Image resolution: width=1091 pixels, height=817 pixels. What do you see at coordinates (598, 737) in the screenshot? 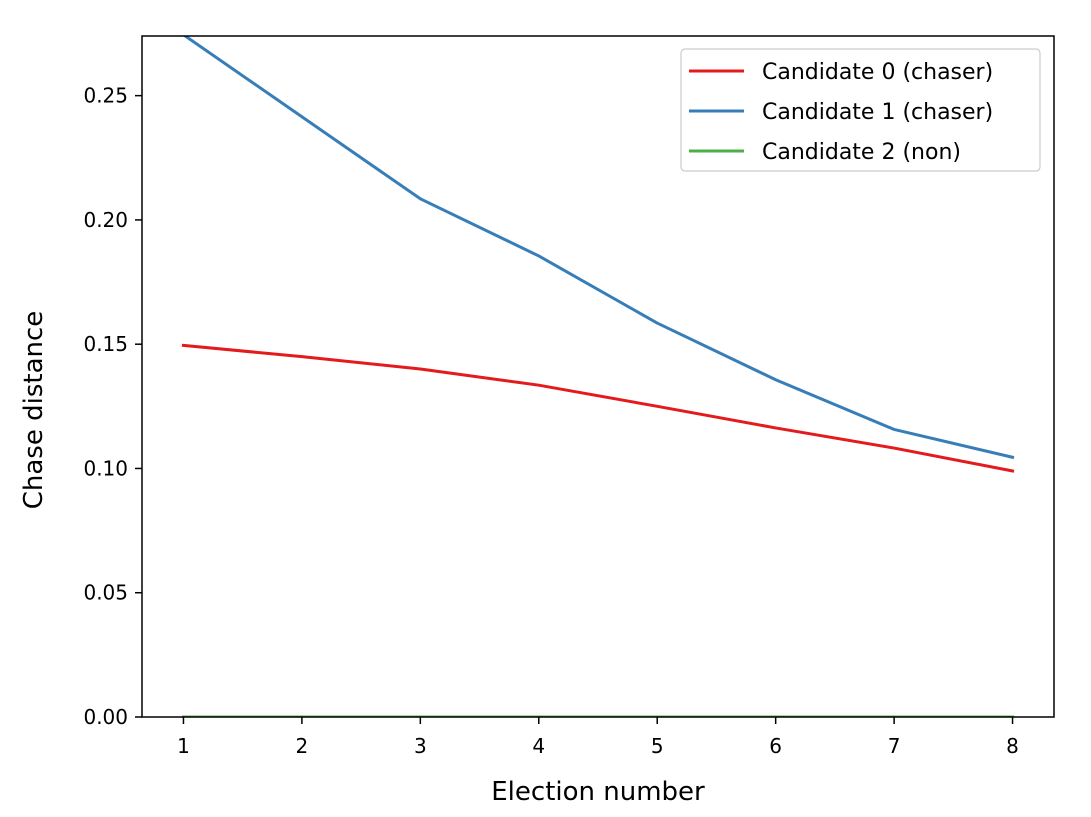
I see `x-axis-ticks: 1 2 3 4 5 6 7 8` at bounding box center [598, 737].